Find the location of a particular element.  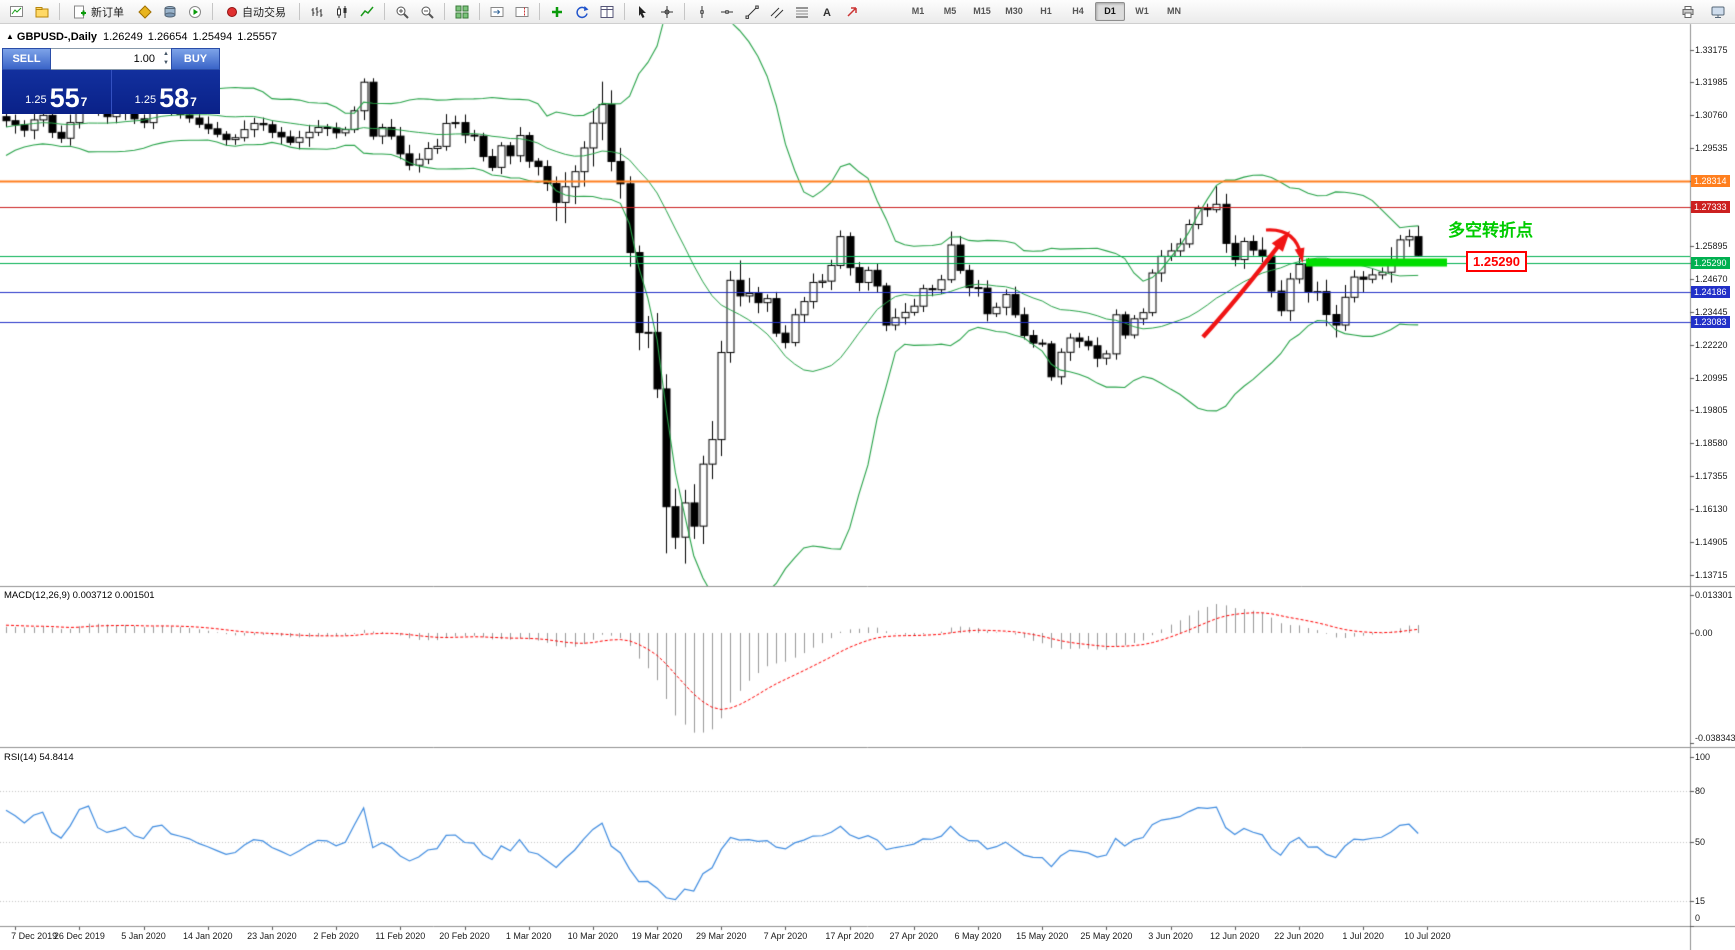

date-axis-label: 11 Feb 2020 is located at coordinates (400, 936).